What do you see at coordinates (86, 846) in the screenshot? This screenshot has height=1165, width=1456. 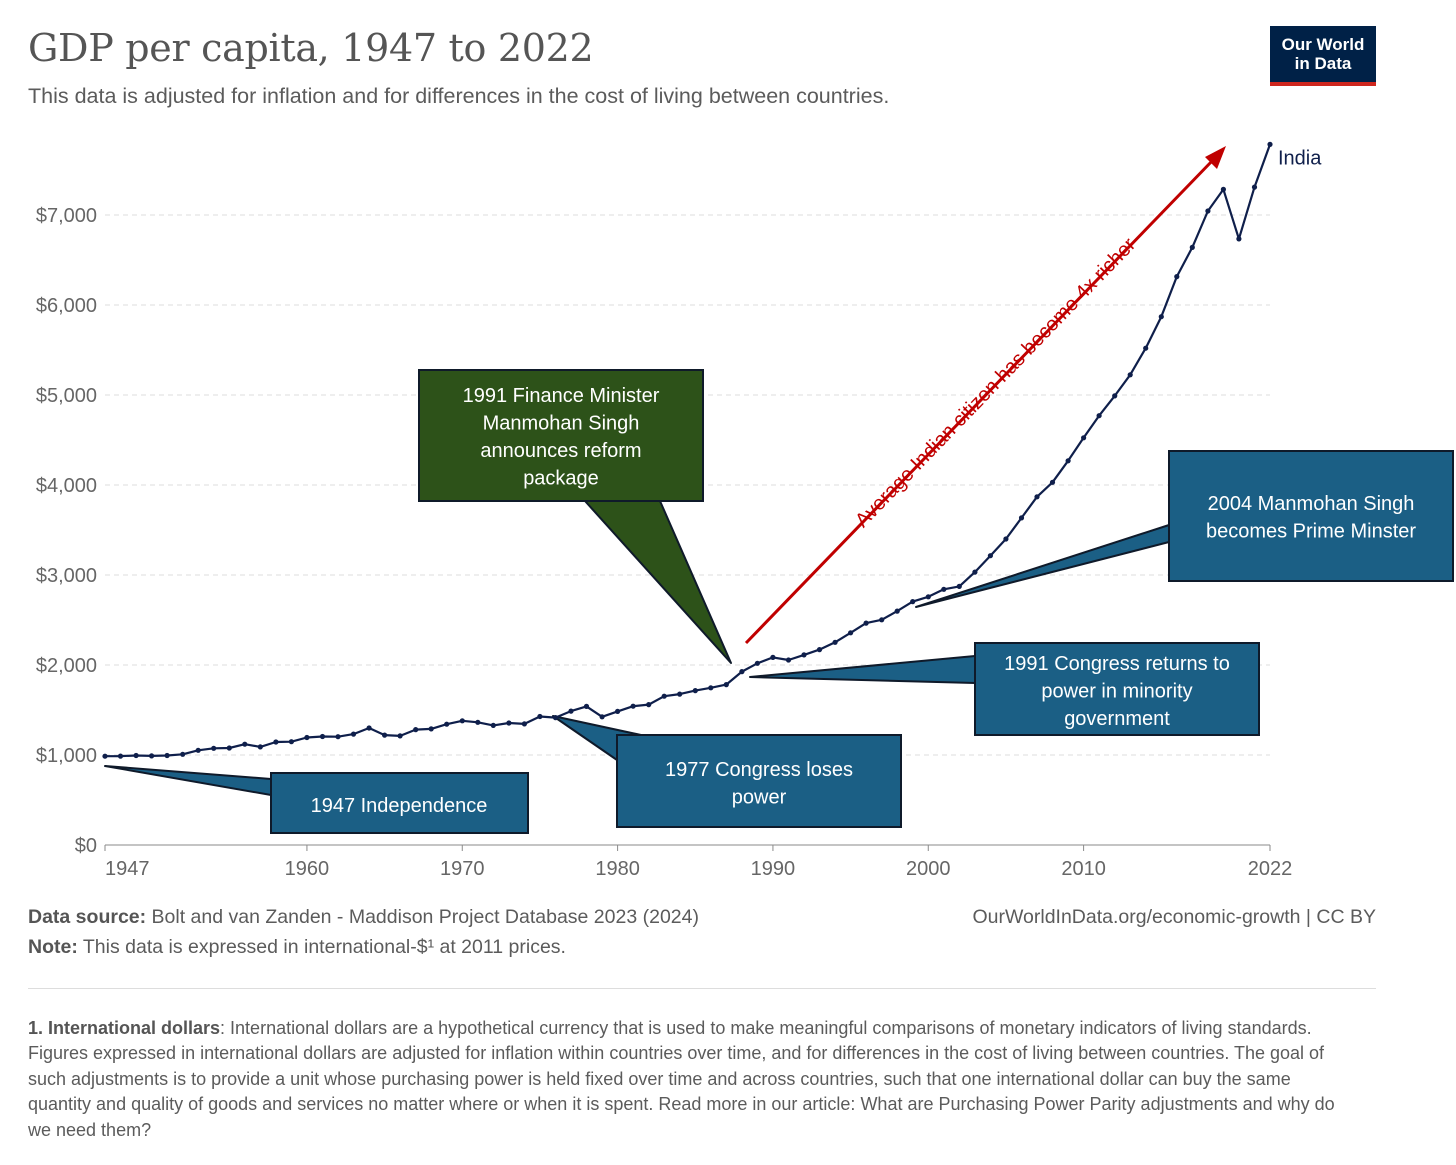 I see `y-tick-label: $0` at bounding box center [86, 846].